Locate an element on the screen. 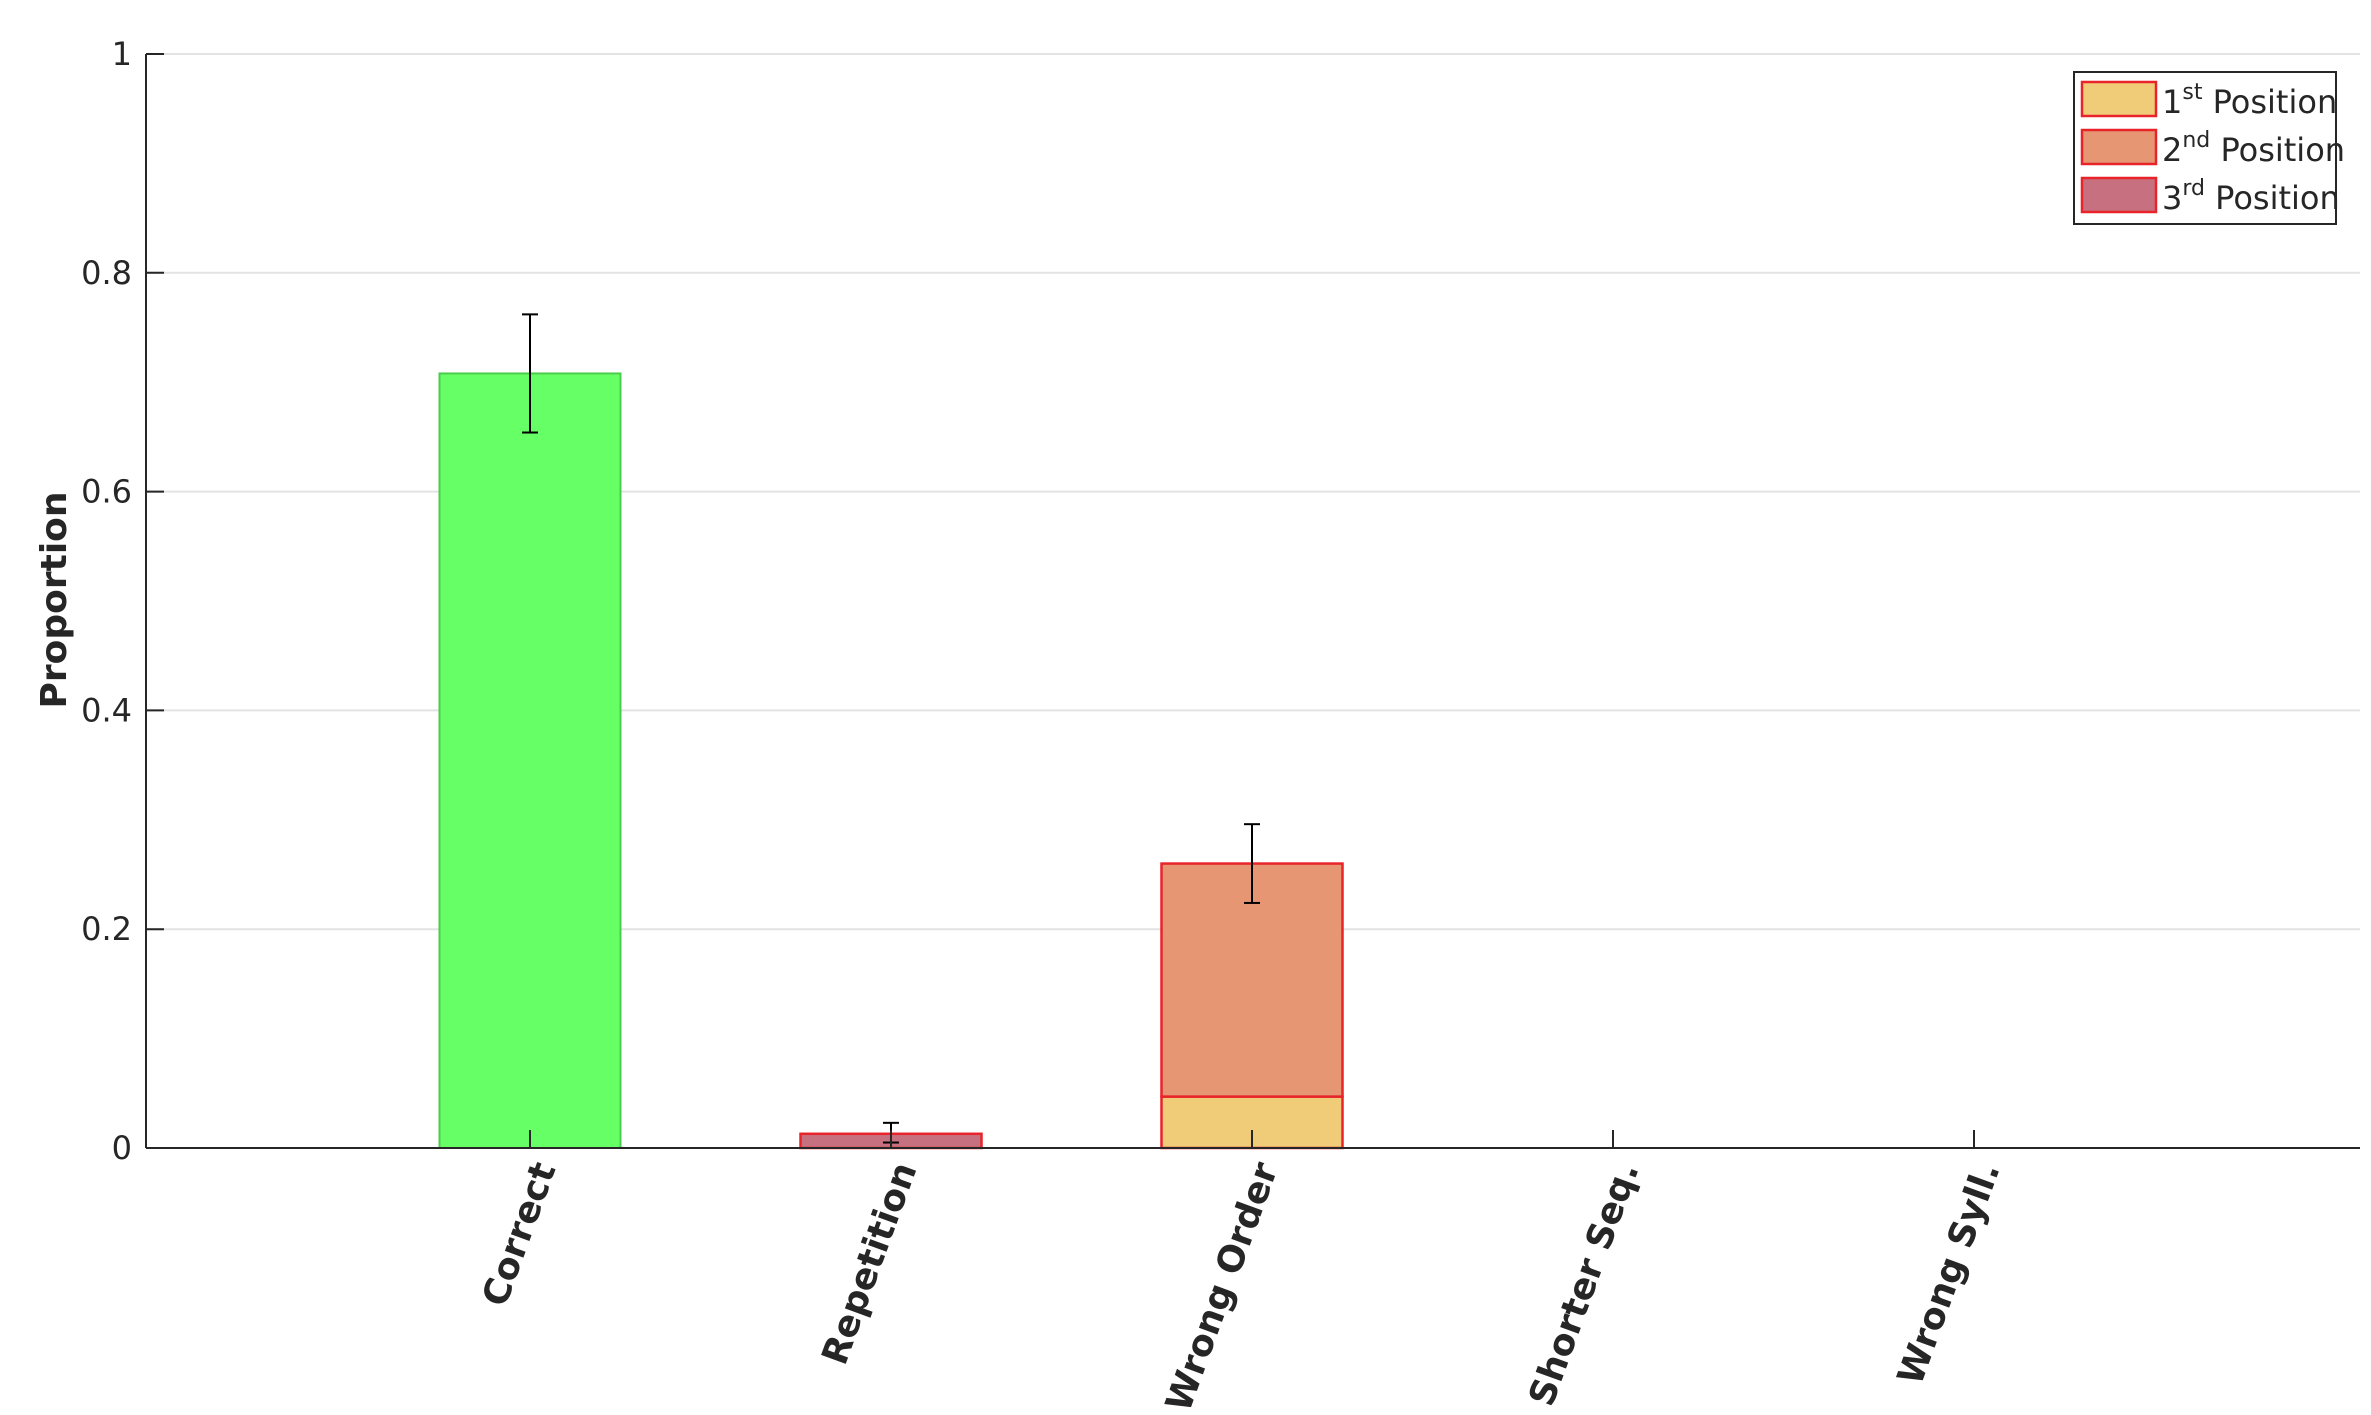 Image resolution: width=2371 pixels, height=1415 pixels. y-tick-label: 0.4 is located at coordinates (106, 710).